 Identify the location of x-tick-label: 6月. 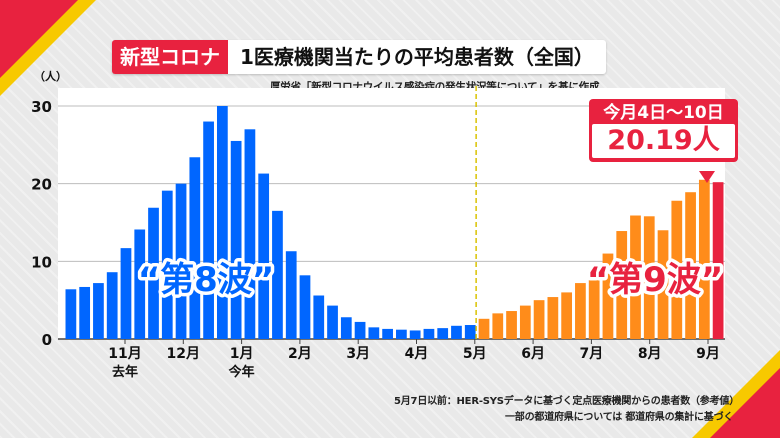
(533, 354).